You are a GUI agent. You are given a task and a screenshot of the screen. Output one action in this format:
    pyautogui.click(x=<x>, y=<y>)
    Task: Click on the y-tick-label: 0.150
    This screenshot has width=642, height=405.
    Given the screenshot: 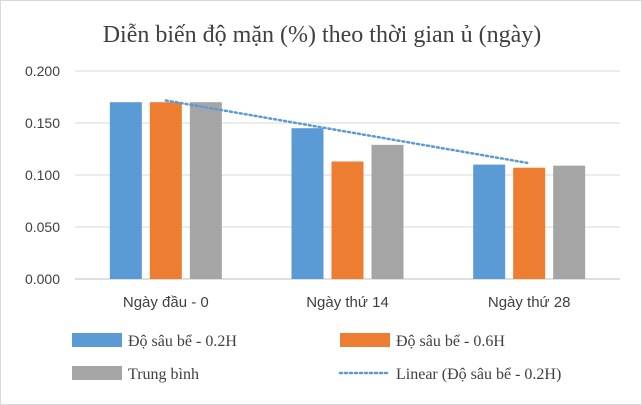 What is the action you would take?
    pyautogui.click(x=42, y=123)
    